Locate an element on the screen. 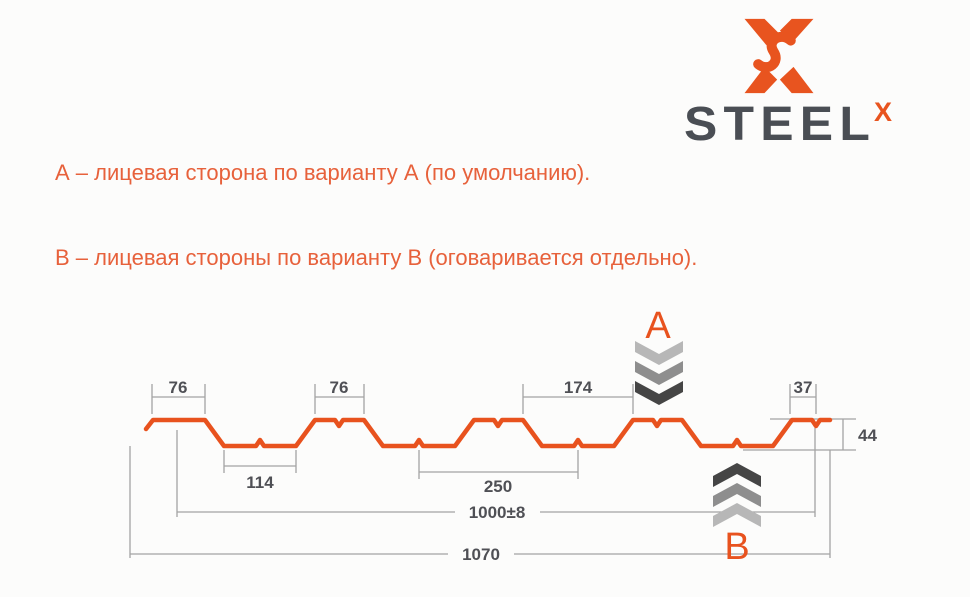 Image resolution: width=970 pixels, height=597 pixels. brand-name: STEEL is located at coordinates (780, 124).